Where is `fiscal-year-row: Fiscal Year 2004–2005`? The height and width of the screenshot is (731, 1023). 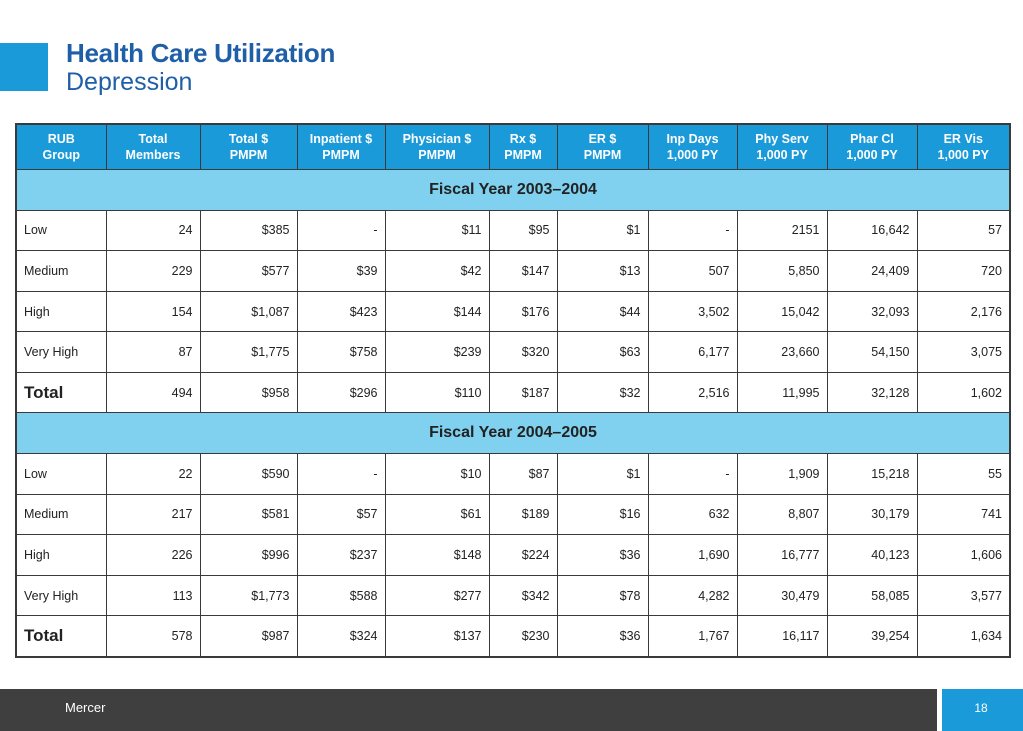 fiscal-year-row: Fiscal Year 2004–2005 is located at coordinates (513, 433).